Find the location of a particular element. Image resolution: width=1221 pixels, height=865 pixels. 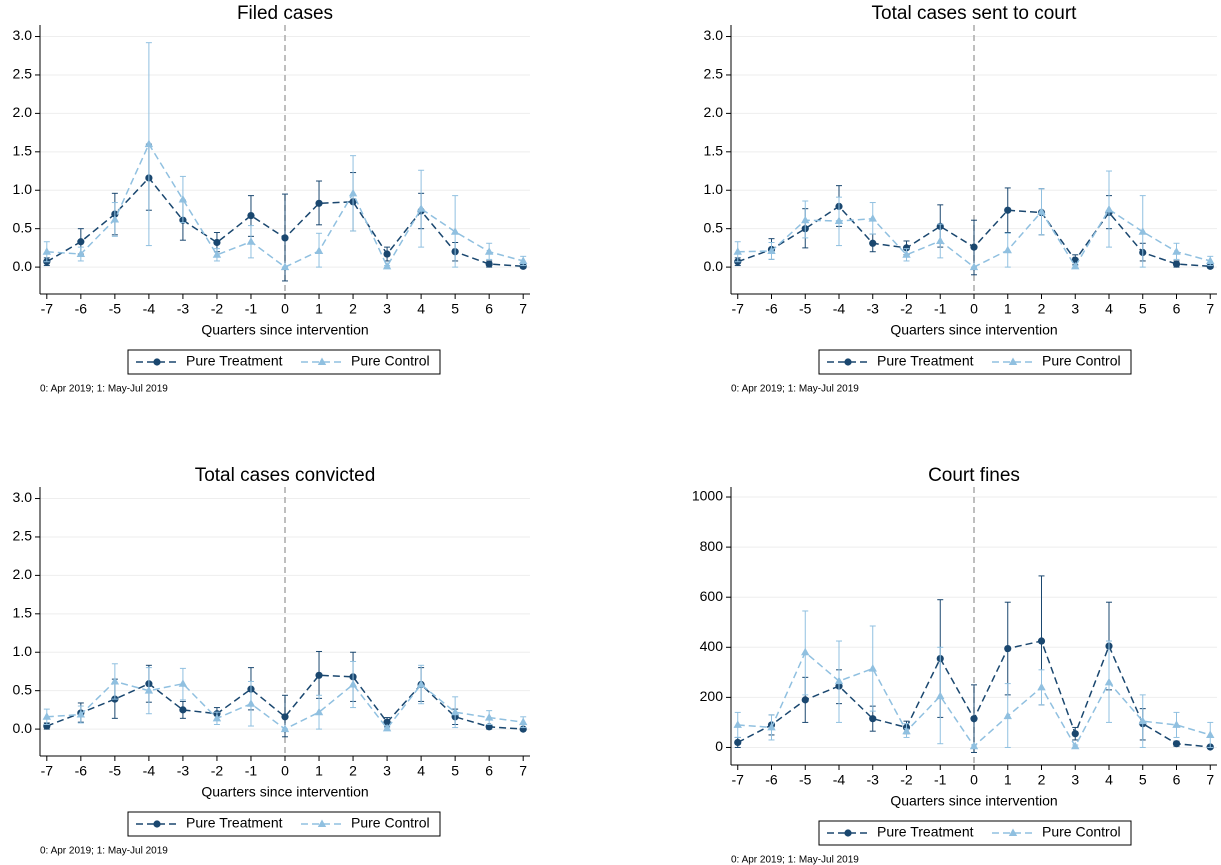

chart-title: Court fines is located at coordinates (974, 475).